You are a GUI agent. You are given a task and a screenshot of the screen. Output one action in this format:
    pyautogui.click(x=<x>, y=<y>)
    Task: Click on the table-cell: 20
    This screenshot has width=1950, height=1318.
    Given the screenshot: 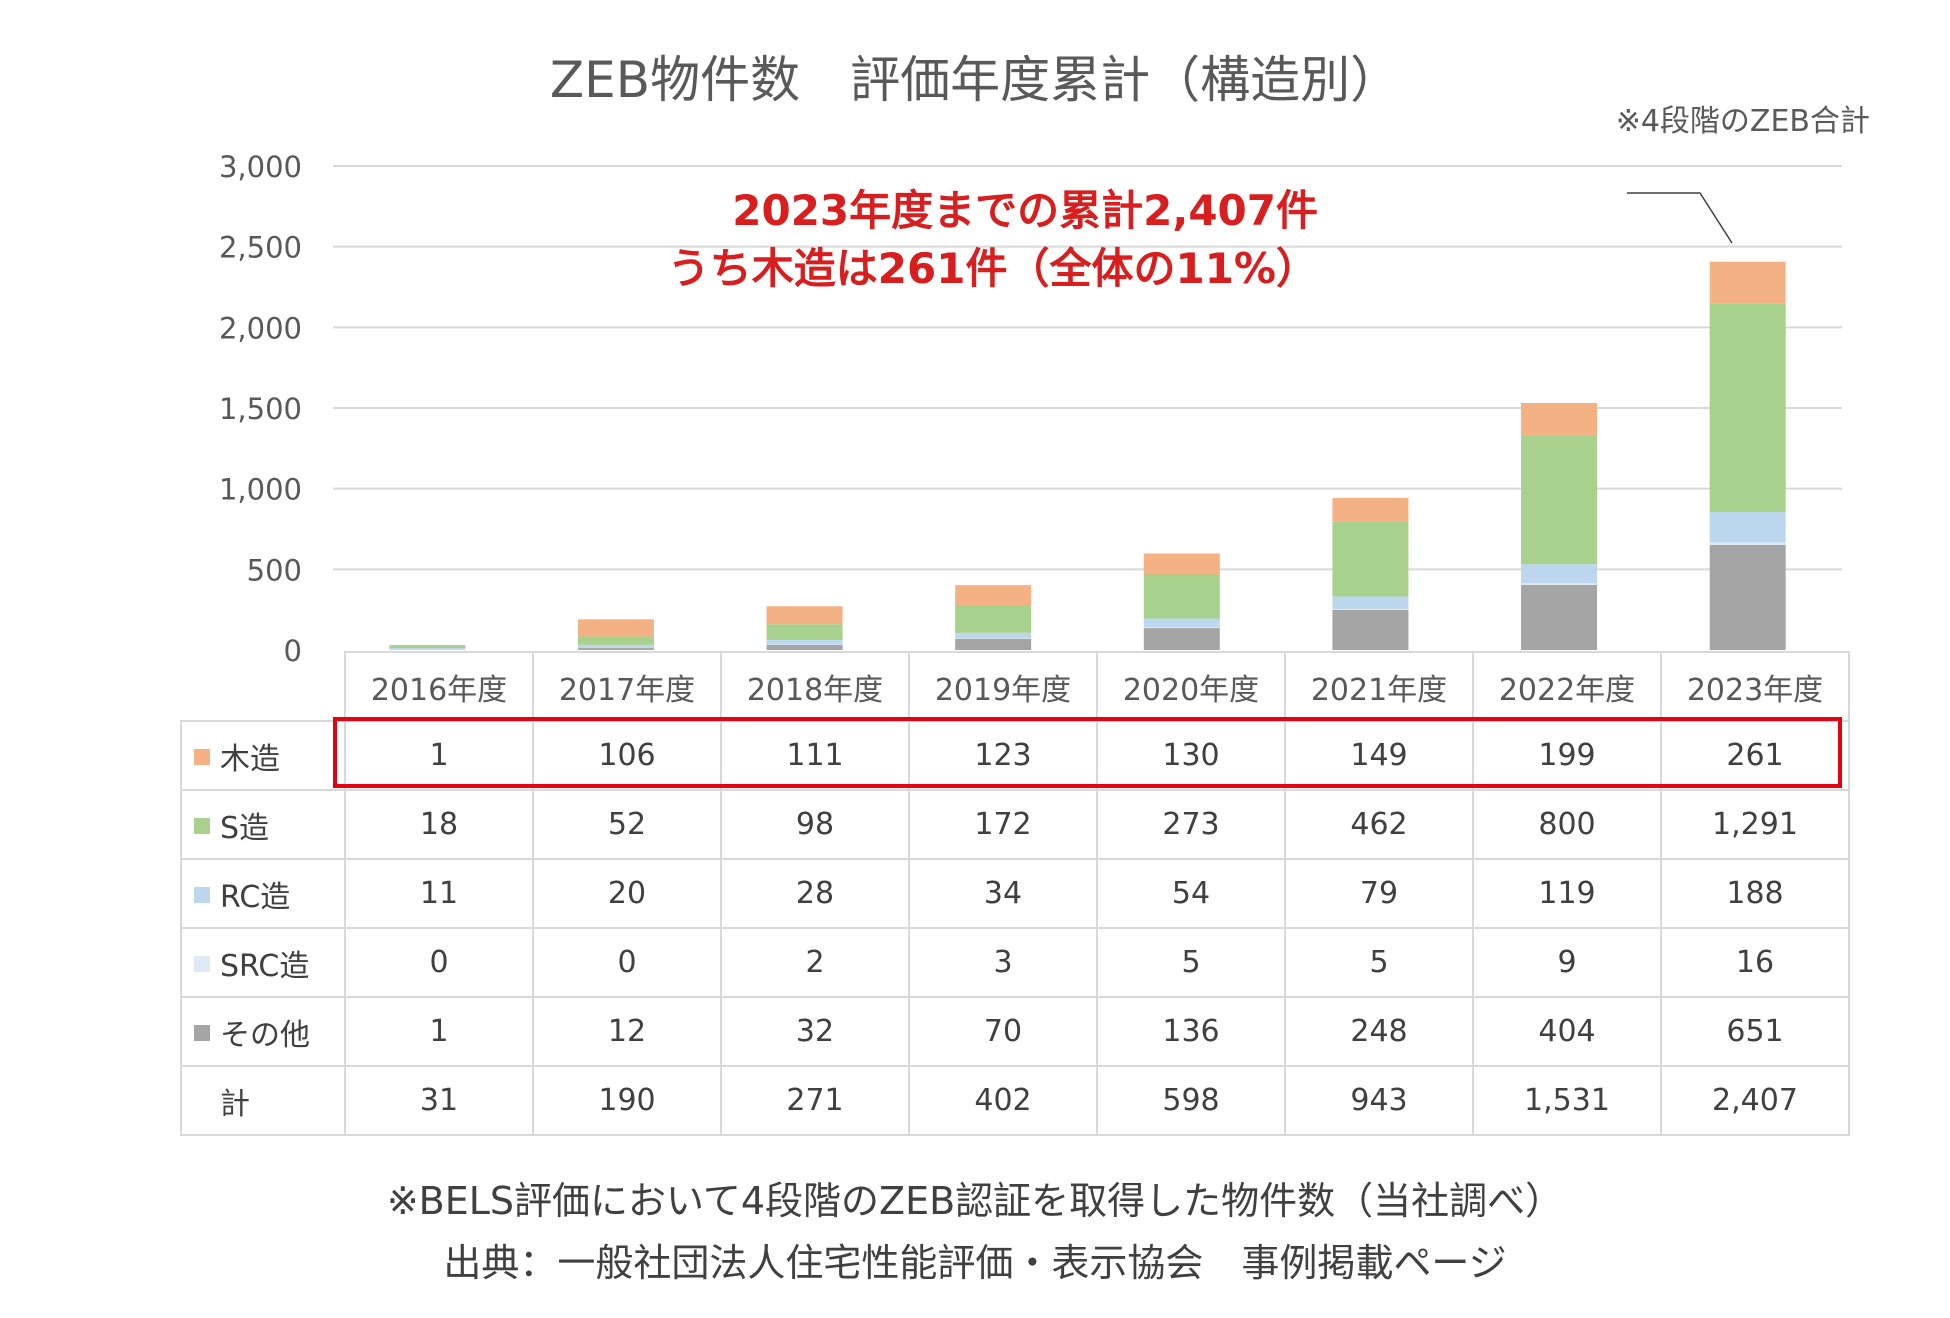 What is the action you would take?
    pyautogui.click(x=627, y=893)
    